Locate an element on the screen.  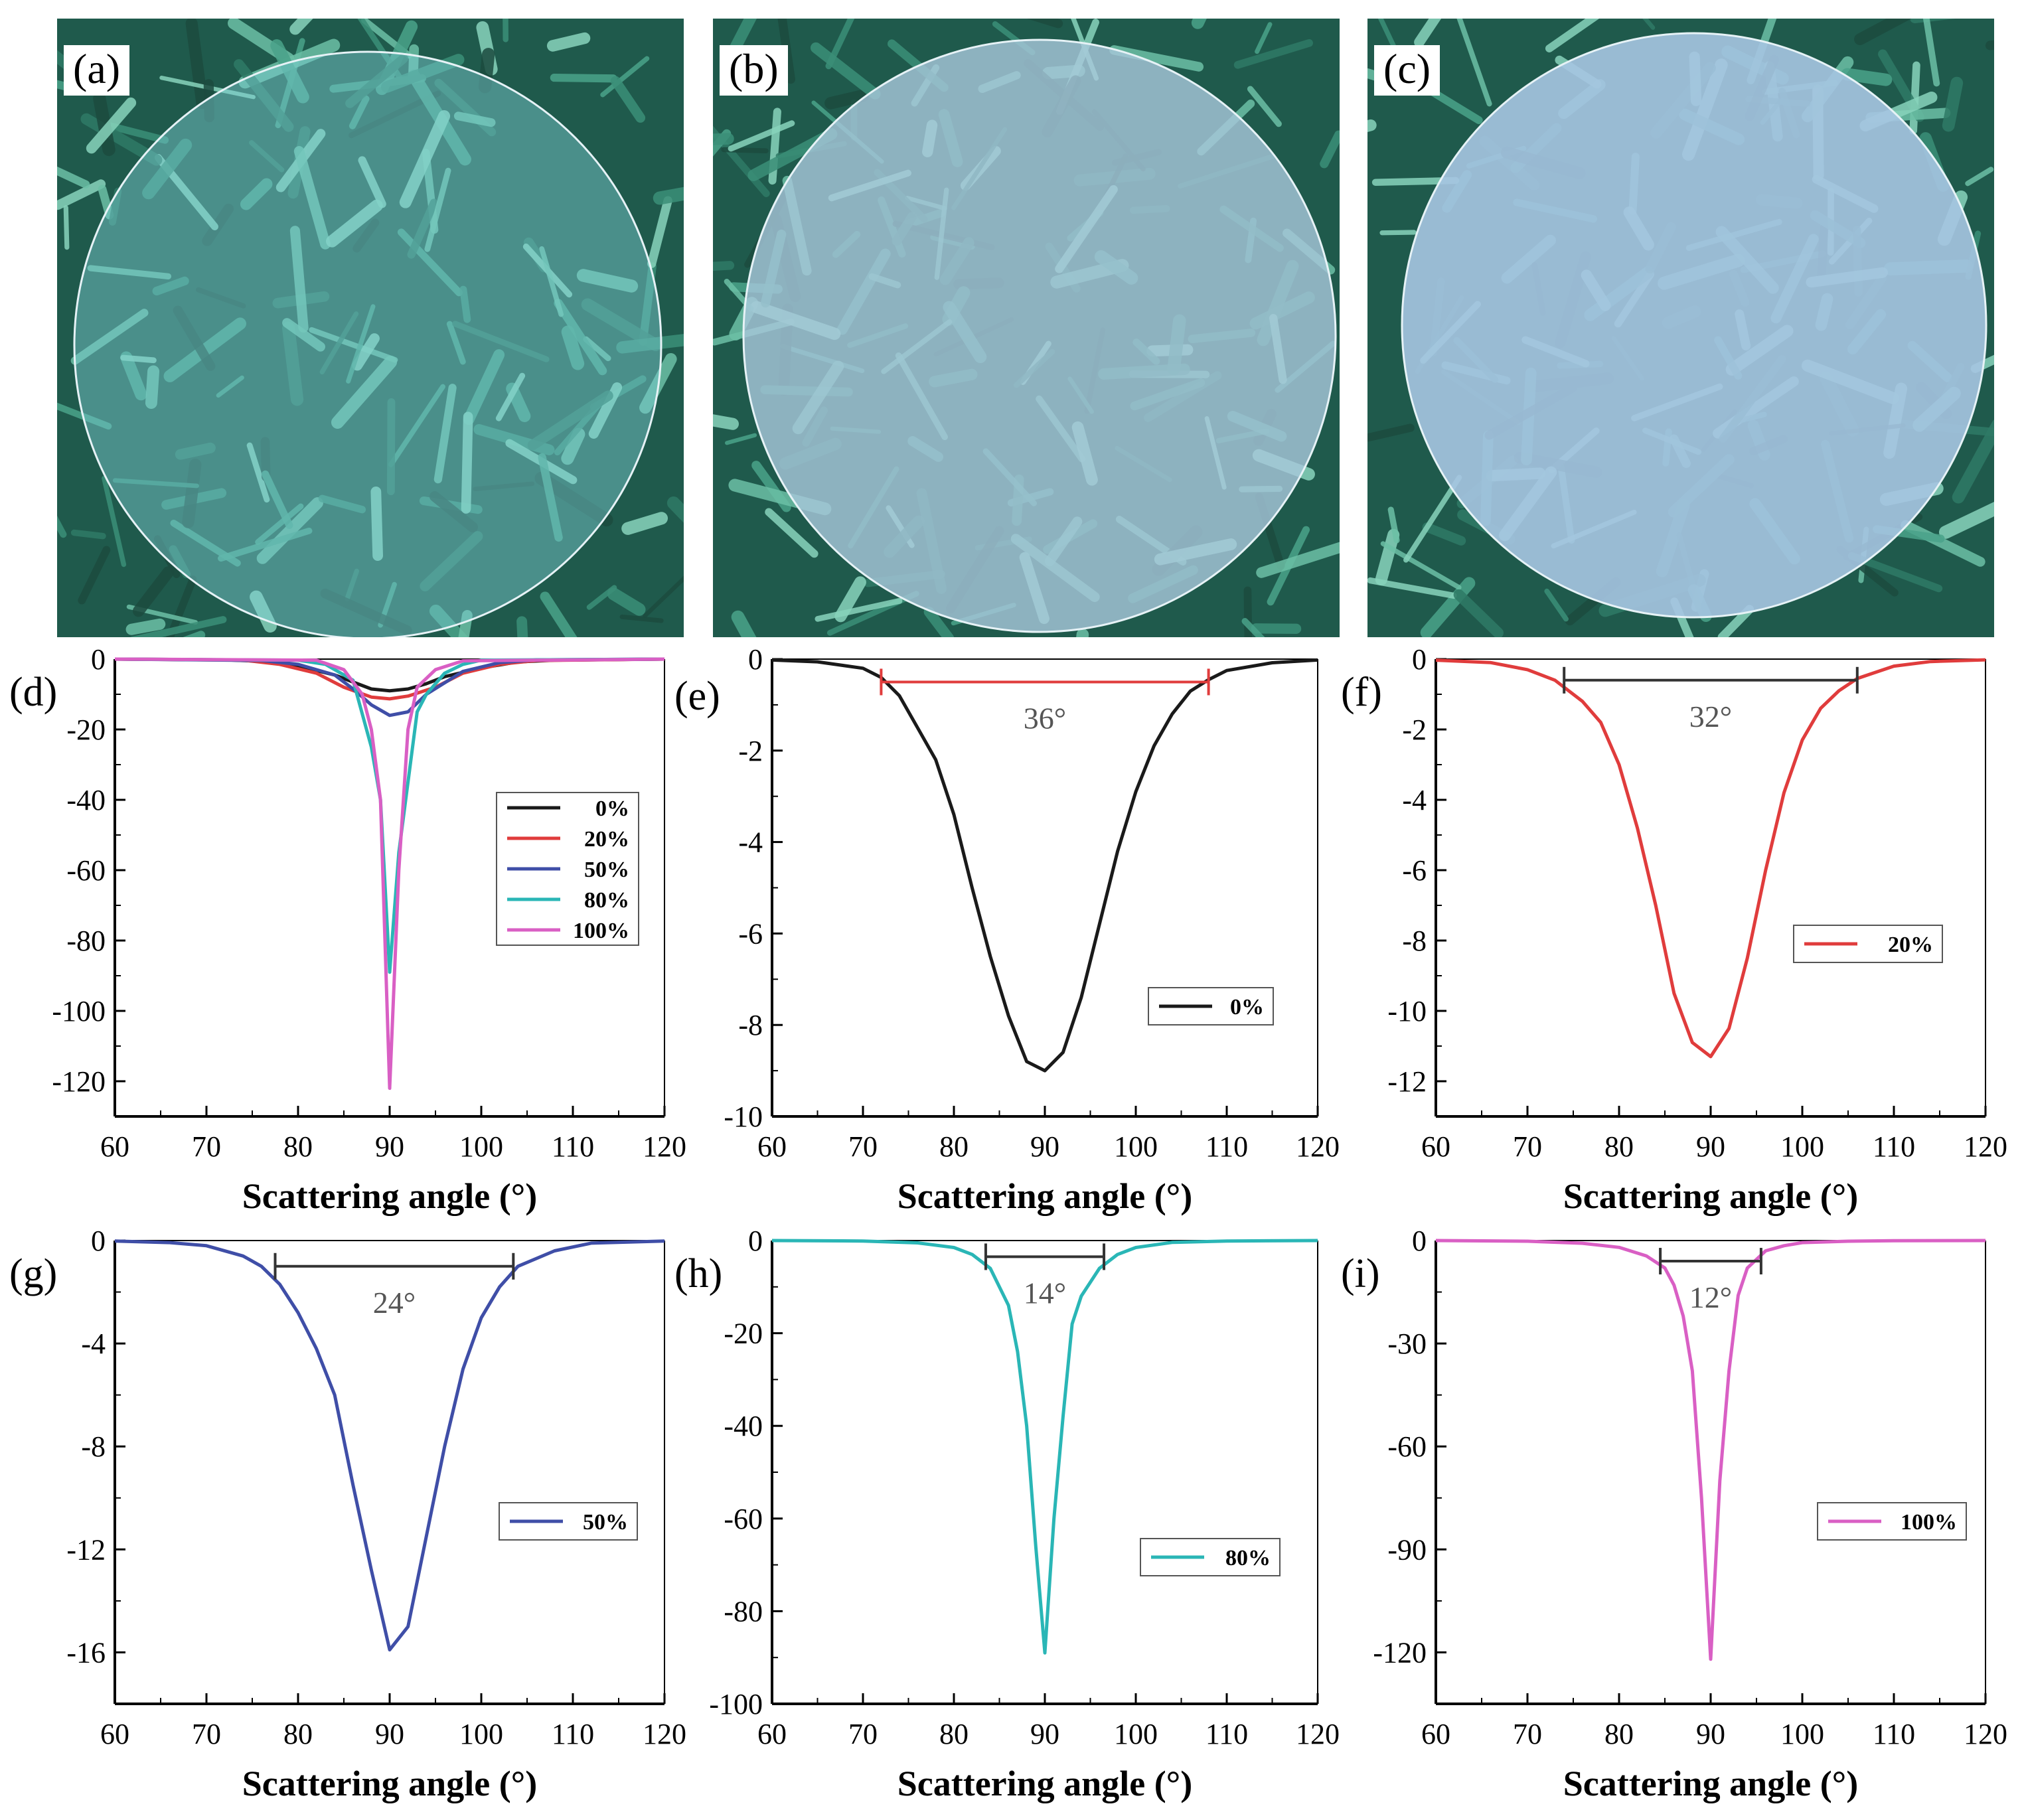
photo-b: (b) is located at coordinates (1026, 328).